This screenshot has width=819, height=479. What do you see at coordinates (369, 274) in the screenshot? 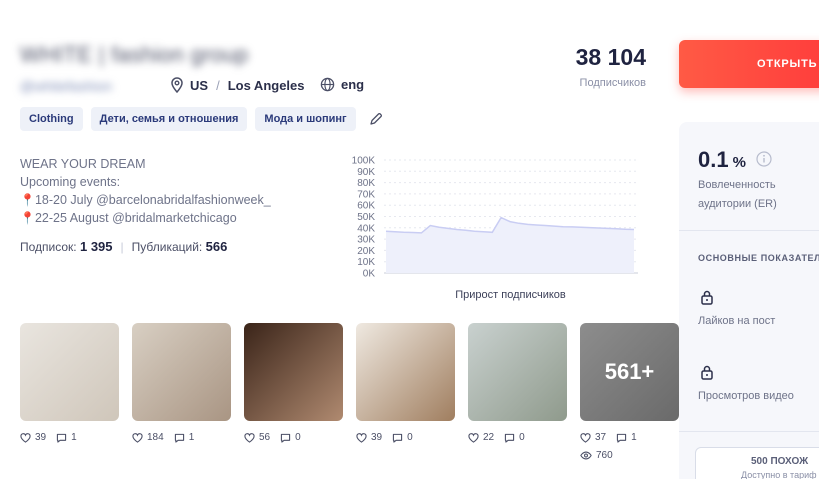
I see `y-tick-label: 0K` at bounding box center [369, 274].